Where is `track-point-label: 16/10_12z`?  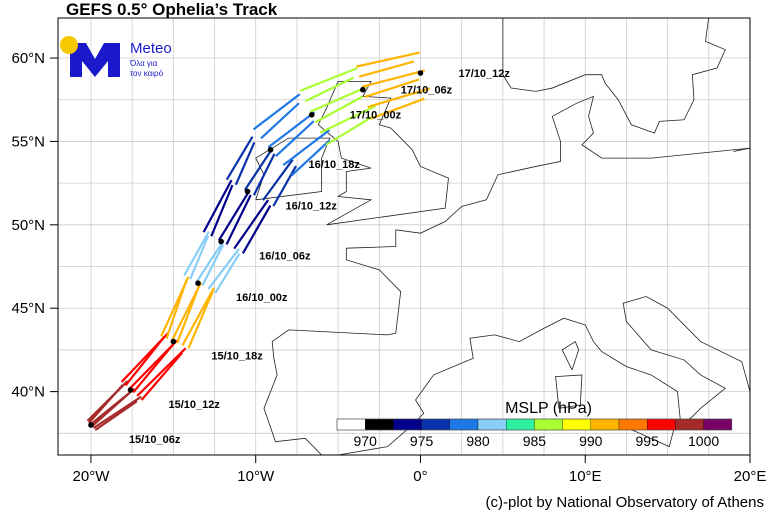
track-point-label: 16/10_12z is located at coordinates (311, 206).